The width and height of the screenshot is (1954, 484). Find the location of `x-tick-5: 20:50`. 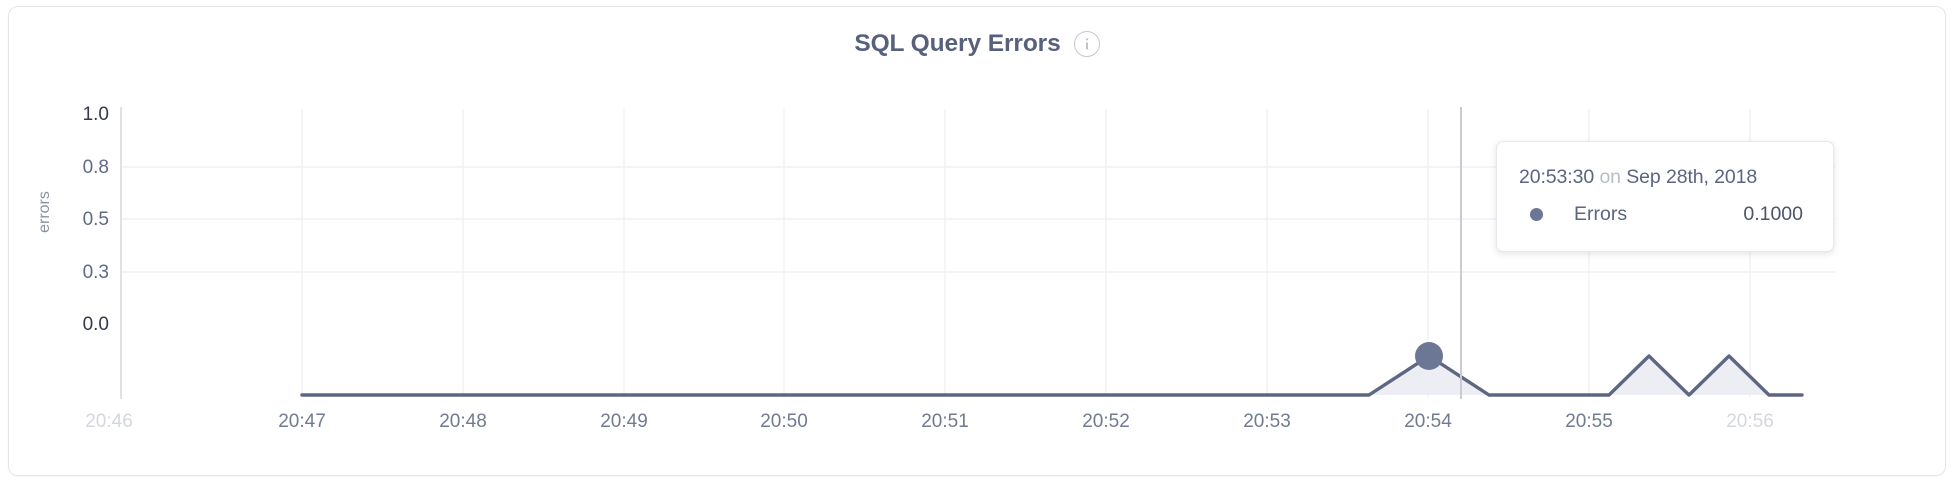

x-tick-5: 20:50 is located at coordinates (784, 421).